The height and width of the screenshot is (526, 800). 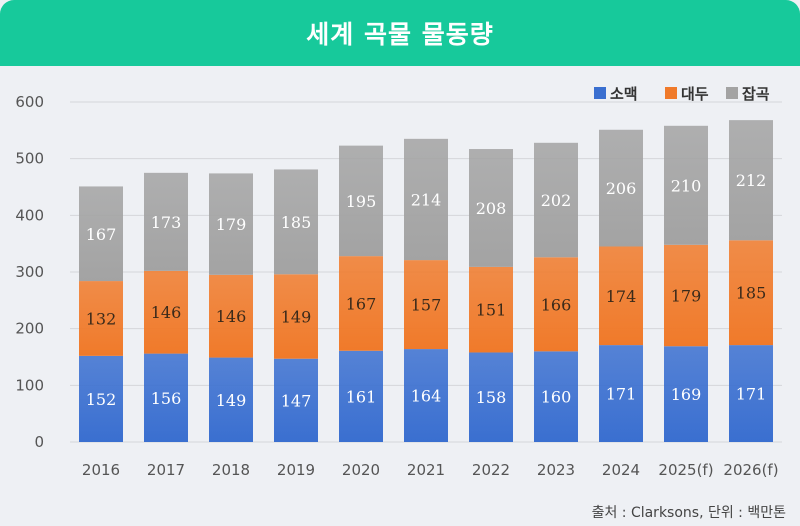 I want to click on data-label: 169, so click(x=686, y=394).